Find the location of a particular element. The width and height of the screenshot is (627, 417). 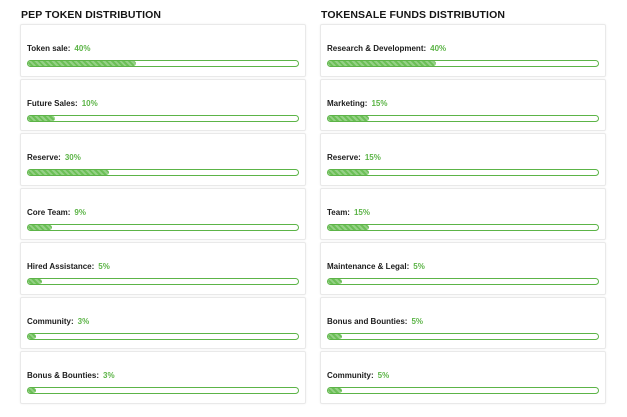

distribution-item-name: Marketing: is located at coordinates (347, 103).